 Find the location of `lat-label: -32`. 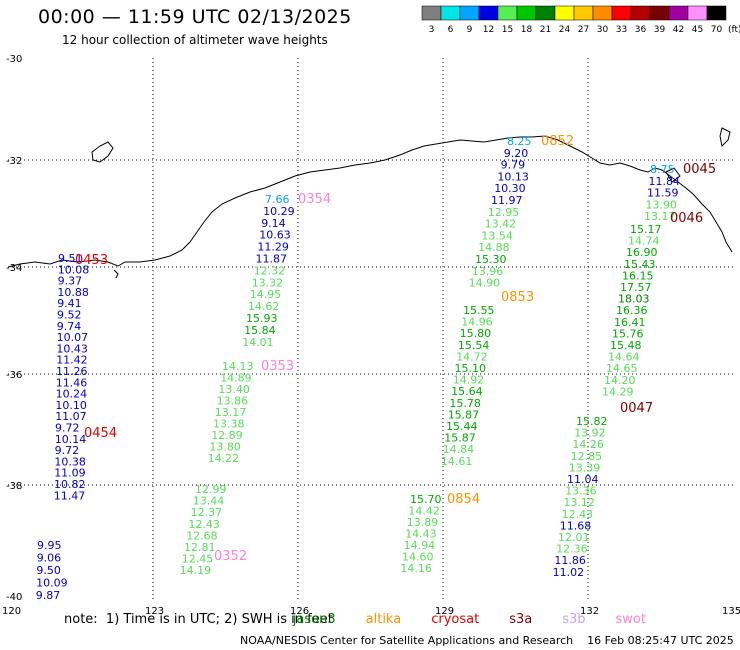

lat-label: -32 is located at coordinates (14, 161).